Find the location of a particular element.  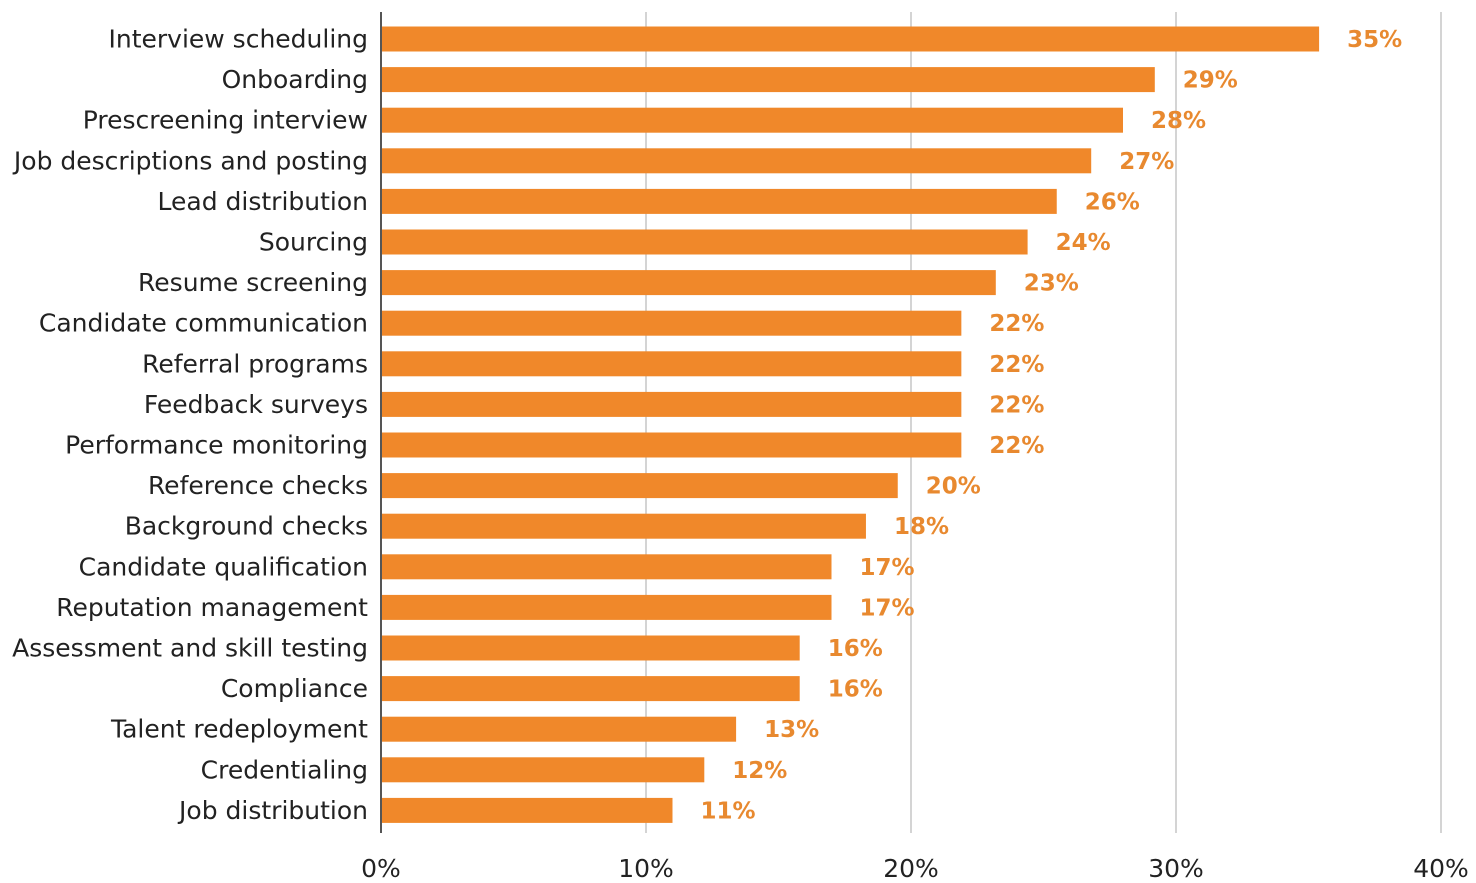

value-label: 24% is located at coordinates (1083, 243).